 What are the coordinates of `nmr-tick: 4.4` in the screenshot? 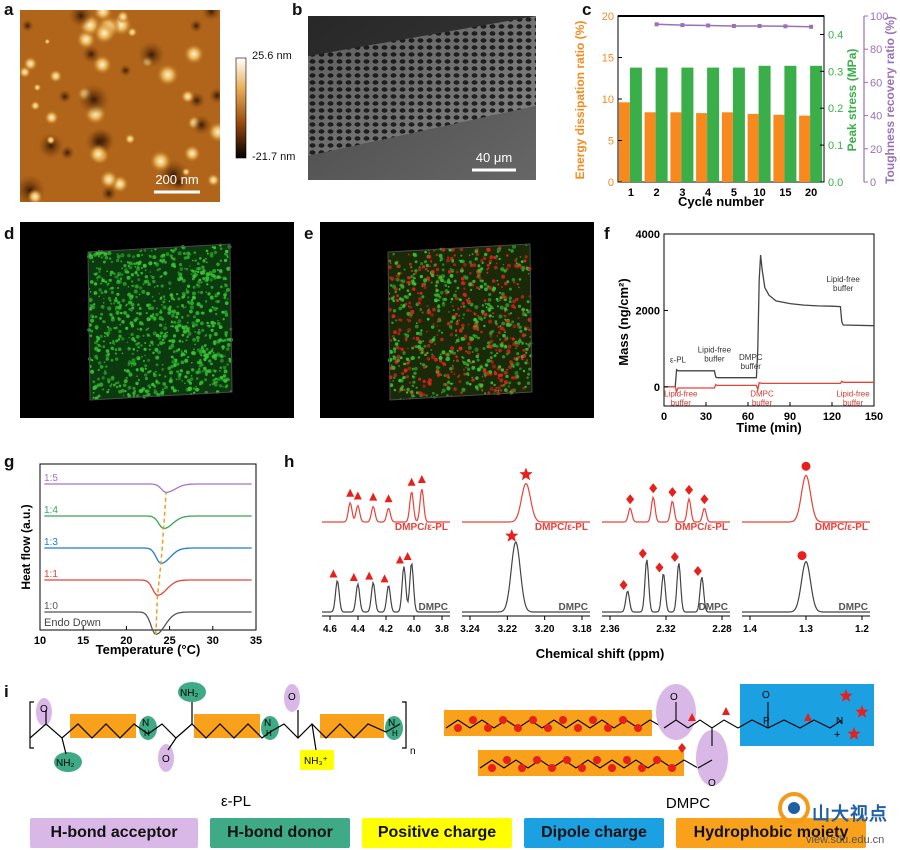 It's located at (358, 629).